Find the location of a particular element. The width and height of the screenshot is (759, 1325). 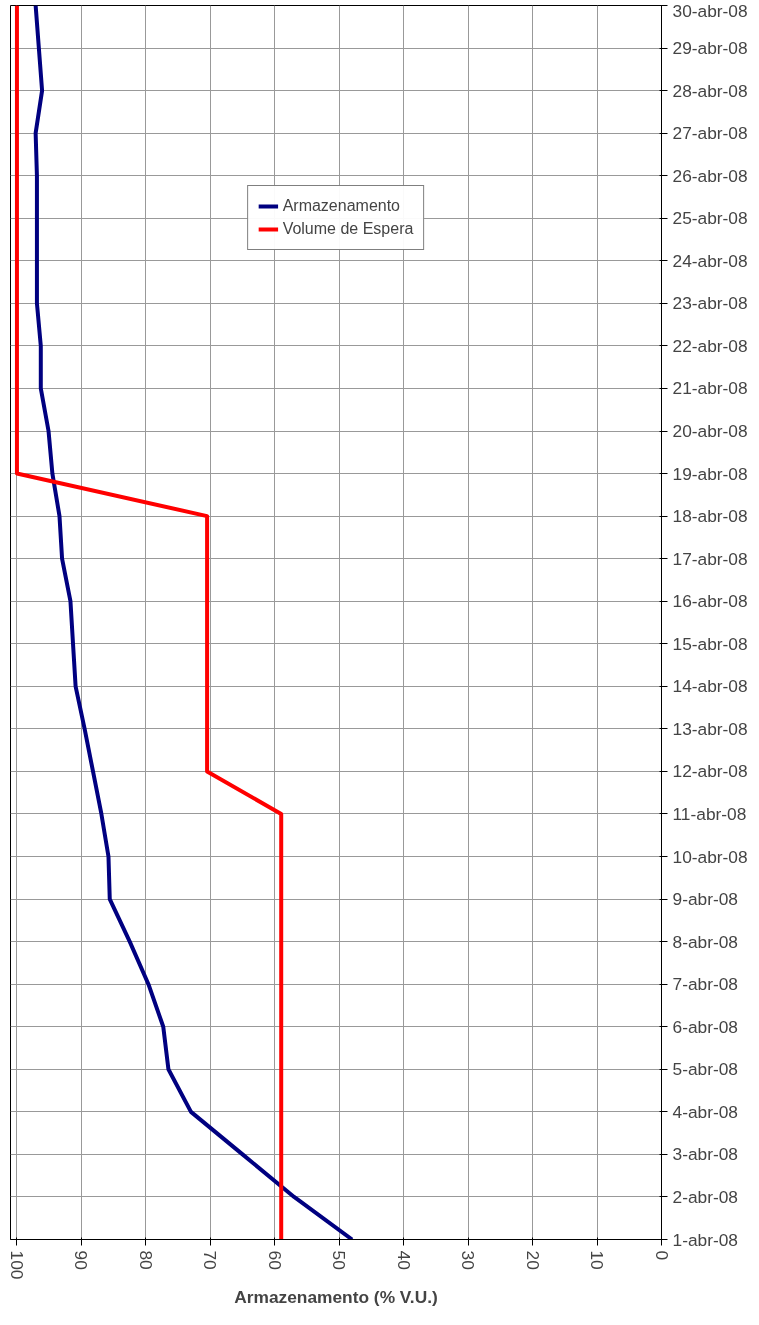

y-tick-label: 16-abr-08 is located at coordinates (710, 601).